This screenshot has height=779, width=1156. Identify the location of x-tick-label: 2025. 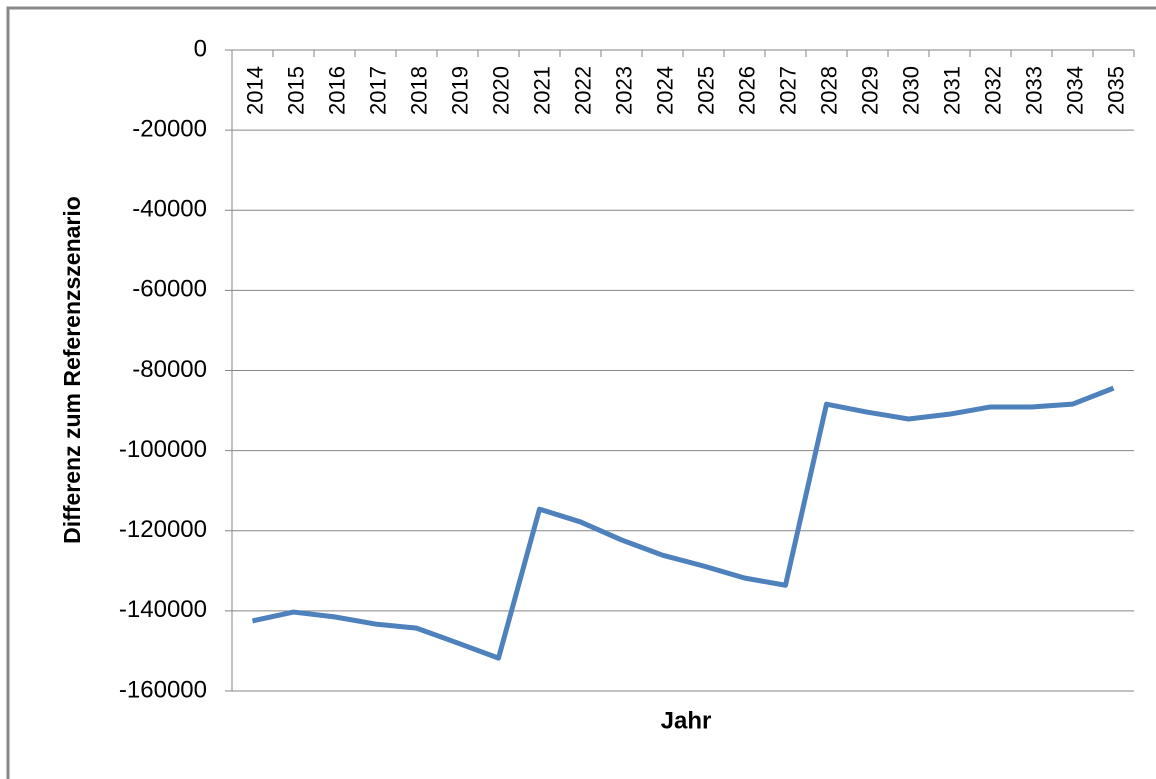
(705, 90).